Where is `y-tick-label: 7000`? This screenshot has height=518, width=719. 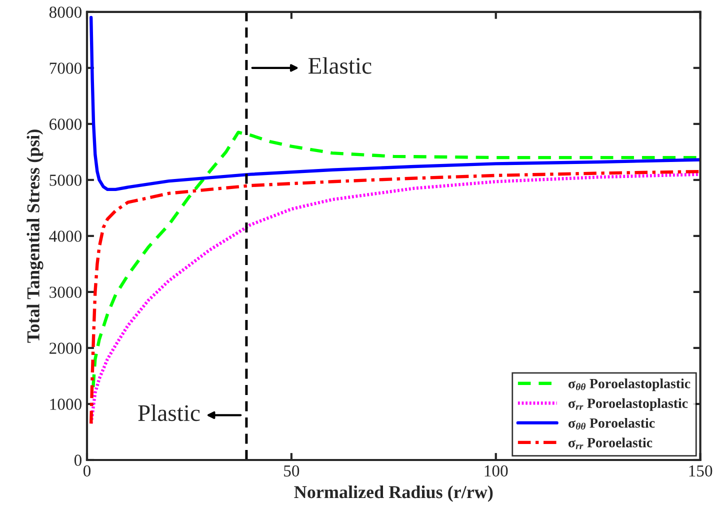
y-tick-label: 7000 is located at coordinates (66, 68).